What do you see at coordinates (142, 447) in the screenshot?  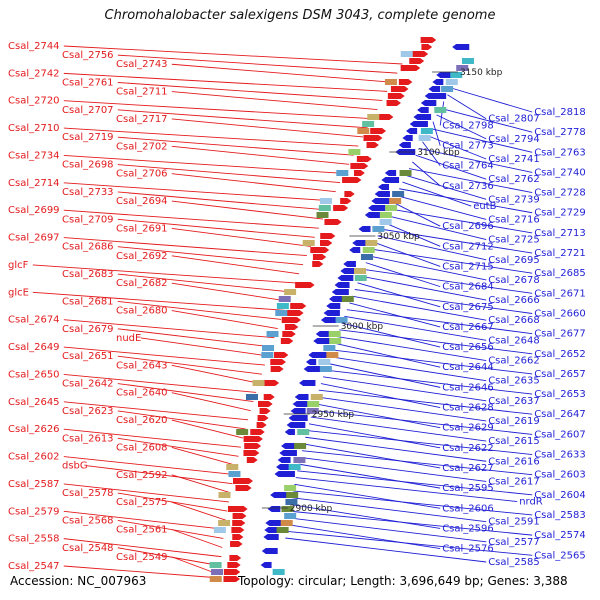 I see `gene-label-forward: Csal_2608` at bounding box center [142, 447].